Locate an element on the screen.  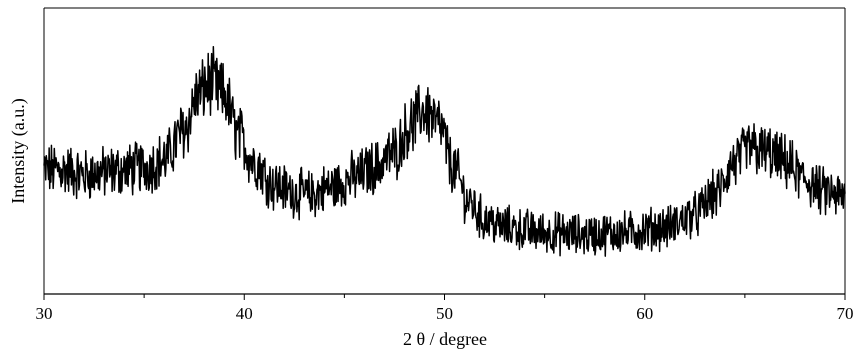
x-tick-label: 50 is located at coordinates (444, 313).